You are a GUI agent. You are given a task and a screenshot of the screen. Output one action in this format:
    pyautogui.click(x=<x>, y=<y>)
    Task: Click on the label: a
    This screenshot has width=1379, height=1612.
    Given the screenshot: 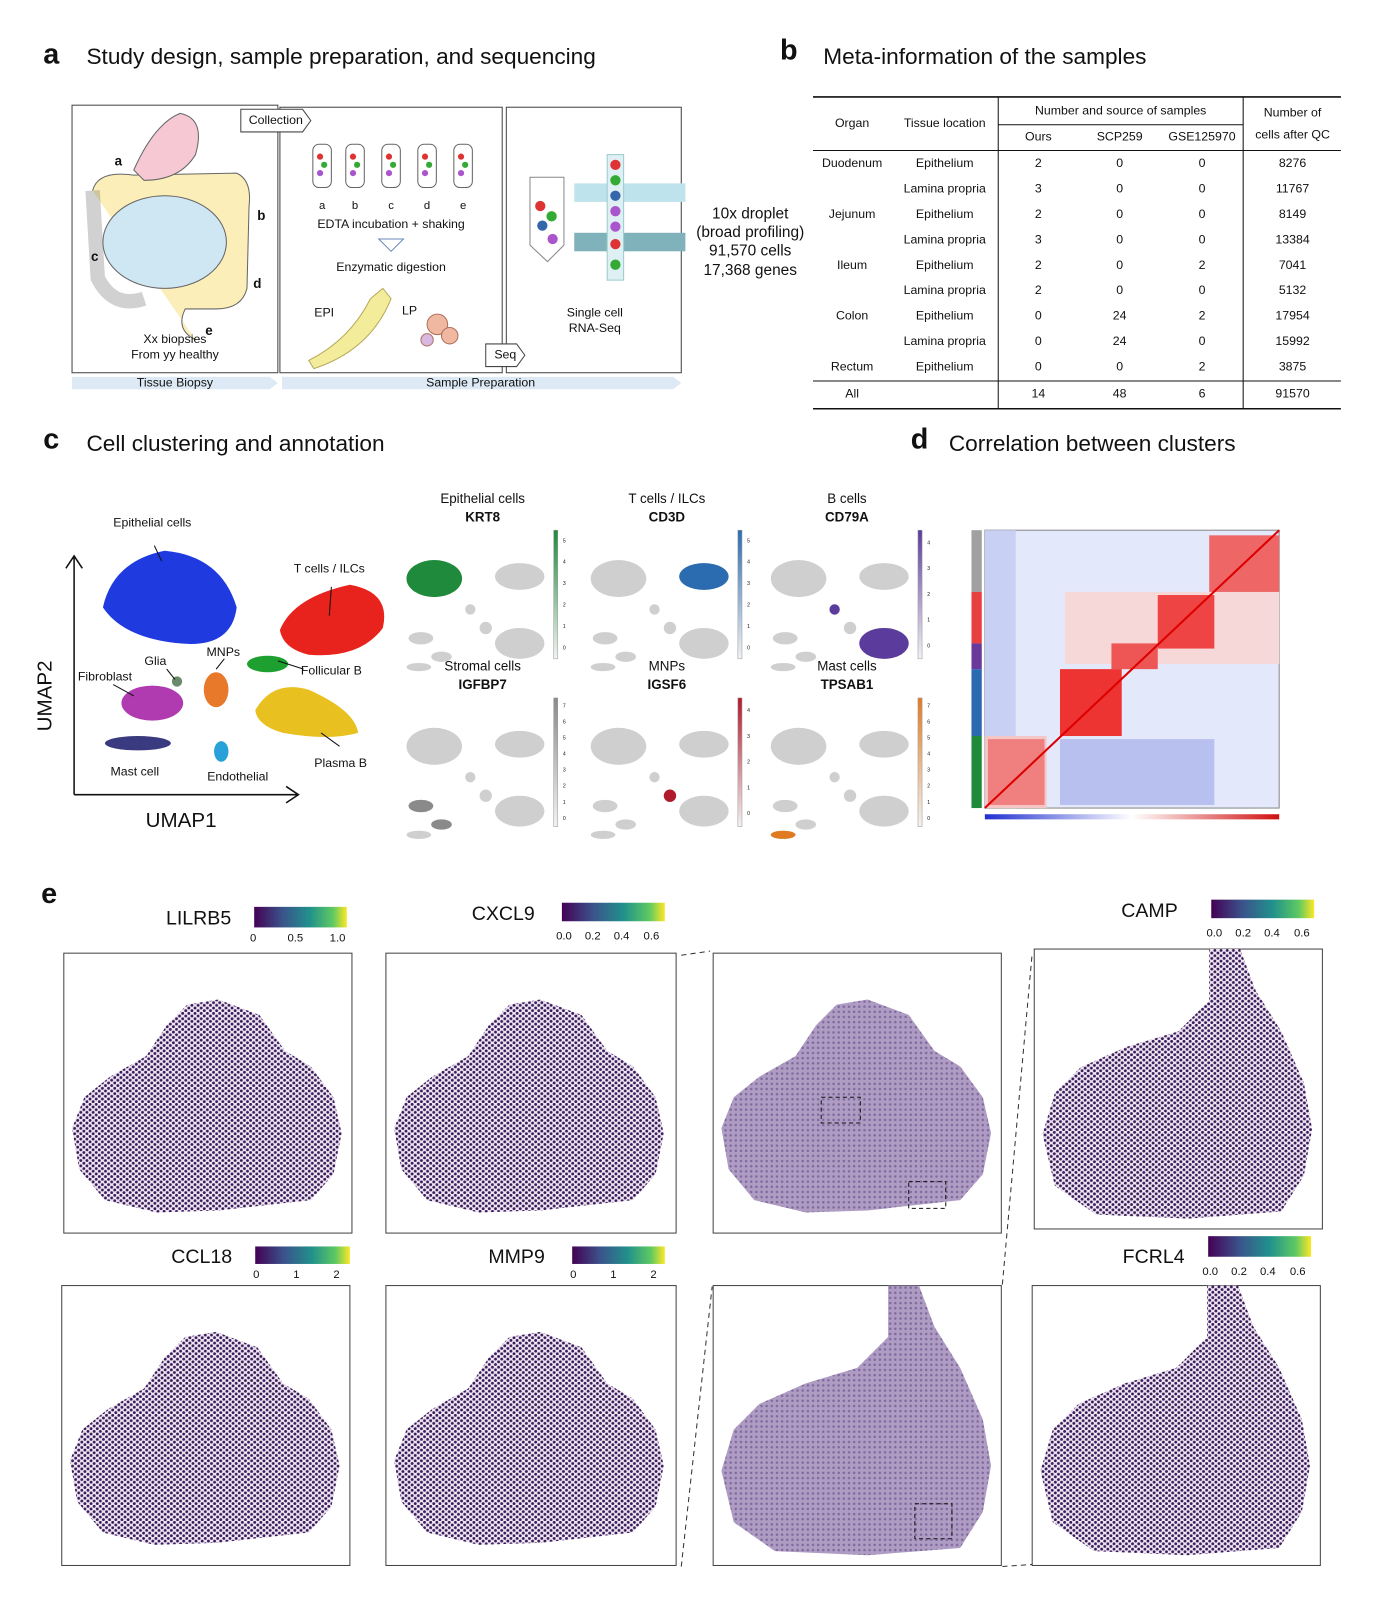 What is the action you would take?
    pyautogui.click(x=119, y=160)
    